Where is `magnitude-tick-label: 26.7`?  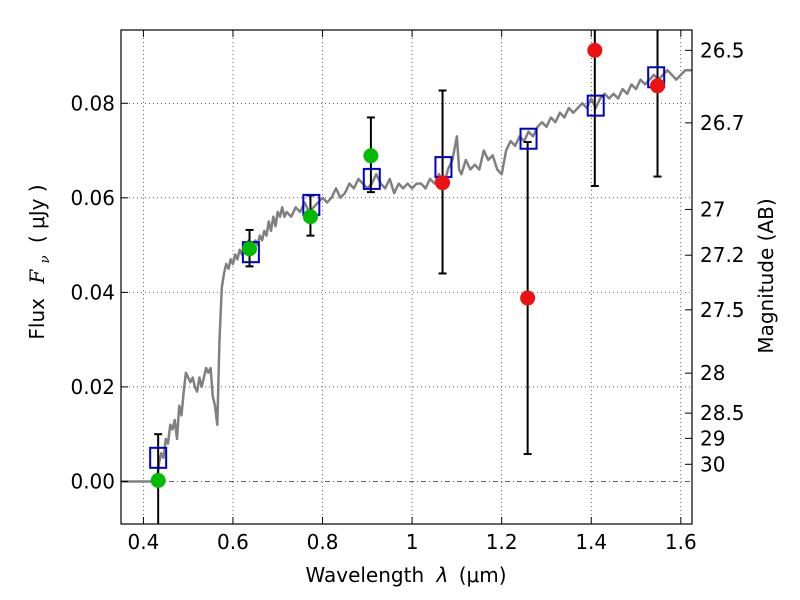 magnitude-tick-label: 26.7 is located at coordinates (722, 123).